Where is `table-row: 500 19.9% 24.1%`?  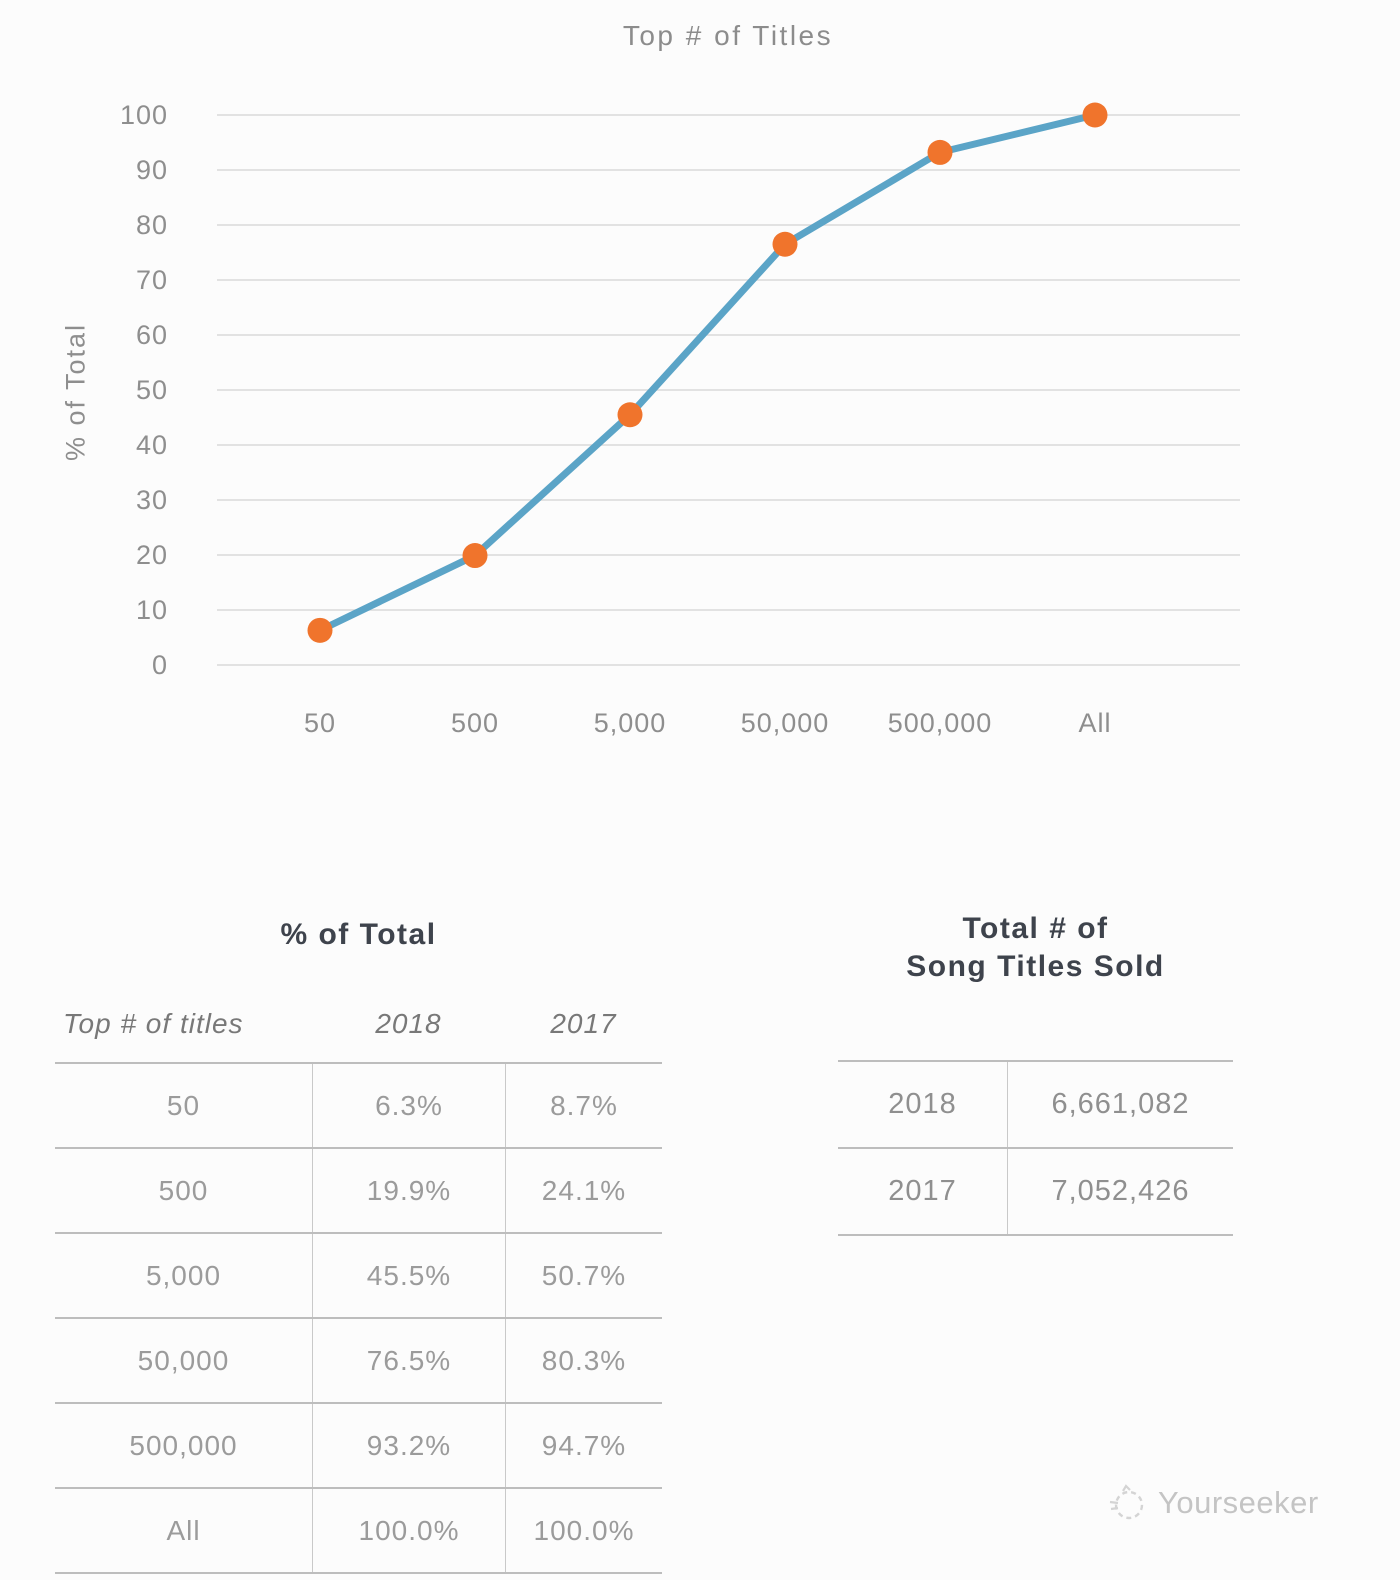 table-row: 500 19.9% 24.1% is located at coordinates (358, 1189).